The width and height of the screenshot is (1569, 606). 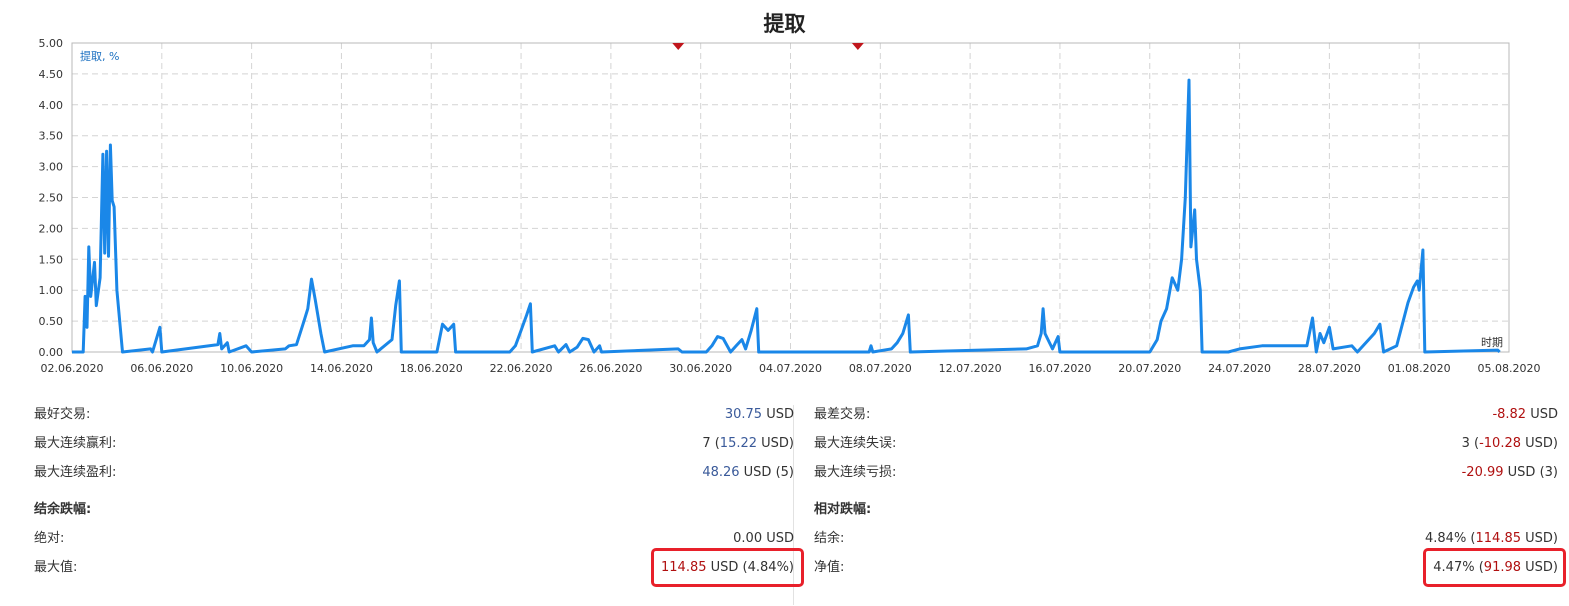 What do you see at coordinates (829, 567) in the screenshot?
I see `stat-label: 净值:` at bounding box center [829, 567].